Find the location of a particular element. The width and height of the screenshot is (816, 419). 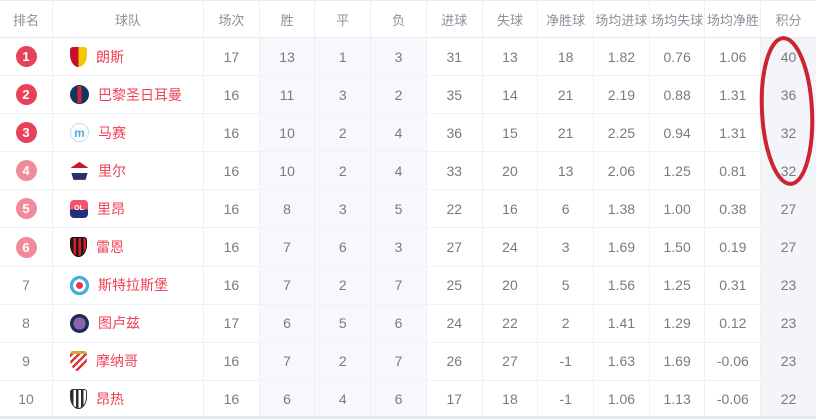

stat-cell-失球: 27 is located at coordinates (509, 361).